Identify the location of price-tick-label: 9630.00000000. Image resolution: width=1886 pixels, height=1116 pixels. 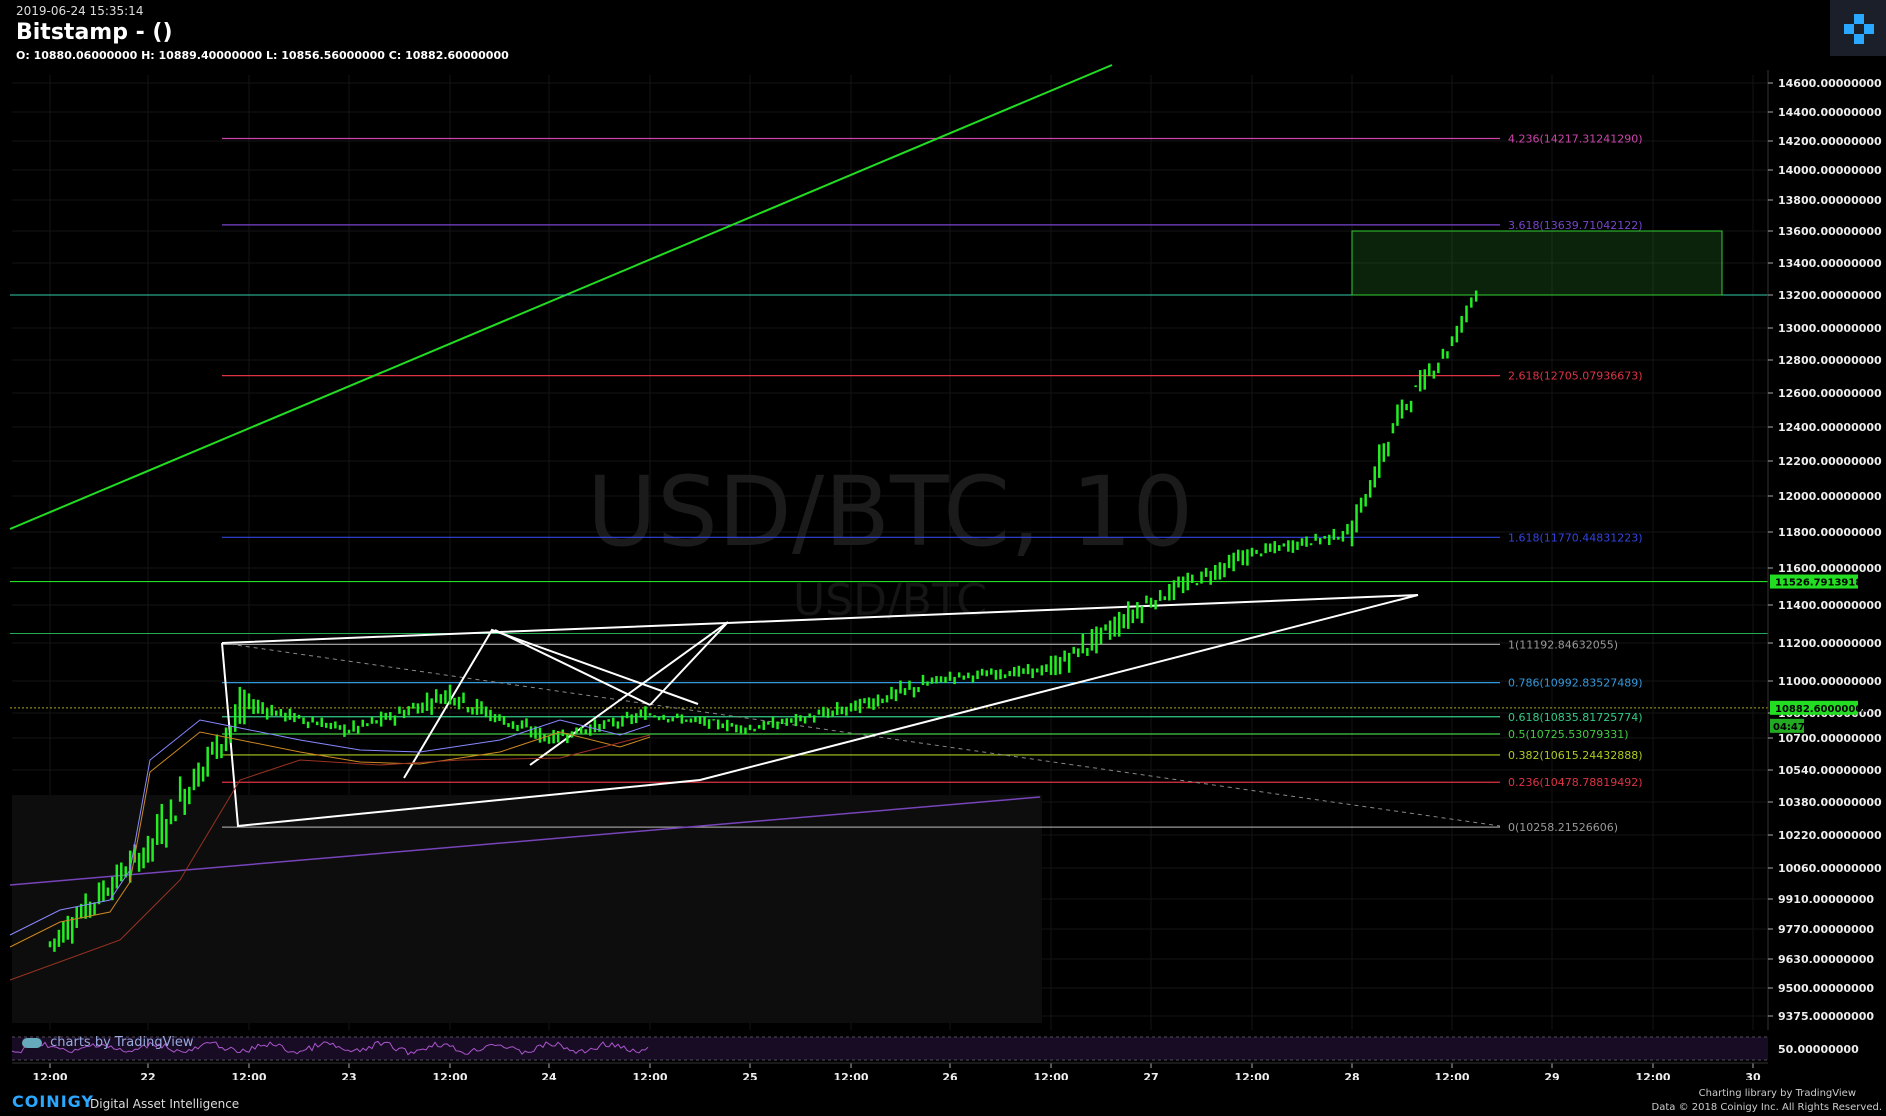
(1826, 959).